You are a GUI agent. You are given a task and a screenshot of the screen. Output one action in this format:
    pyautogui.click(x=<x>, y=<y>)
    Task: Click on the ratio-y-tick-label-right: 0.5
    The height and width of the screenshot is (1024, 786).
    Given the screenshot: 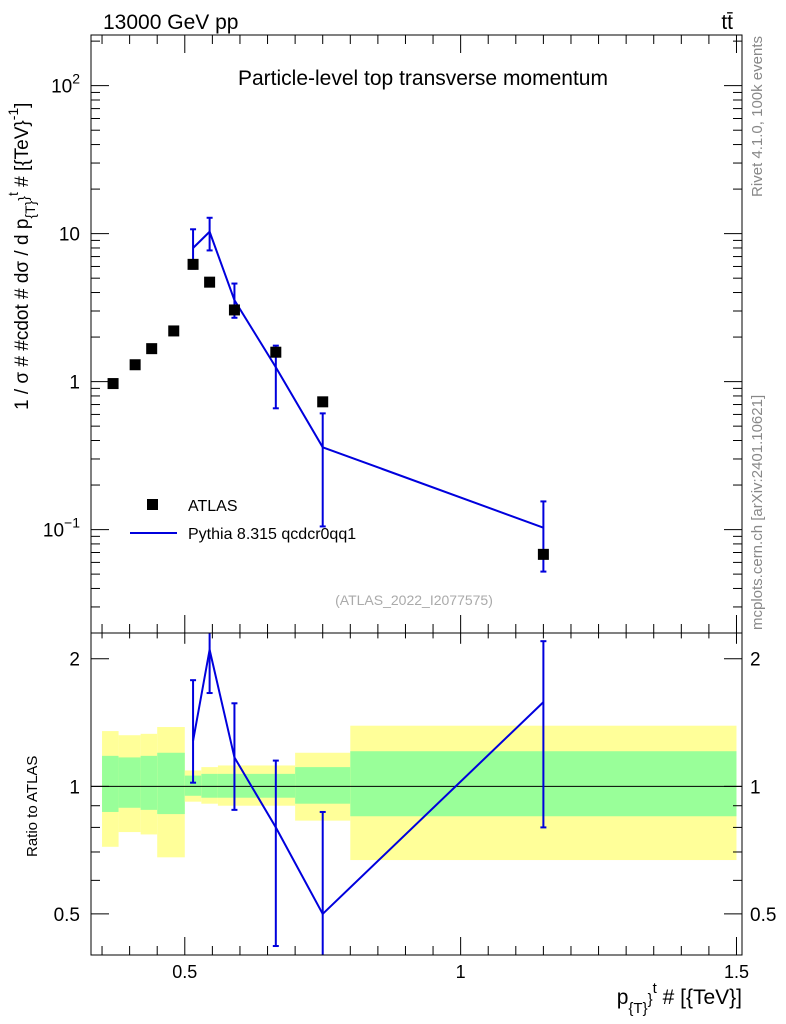 What is the action you would take?
    pyautogui.click(x=763, y=915)
    